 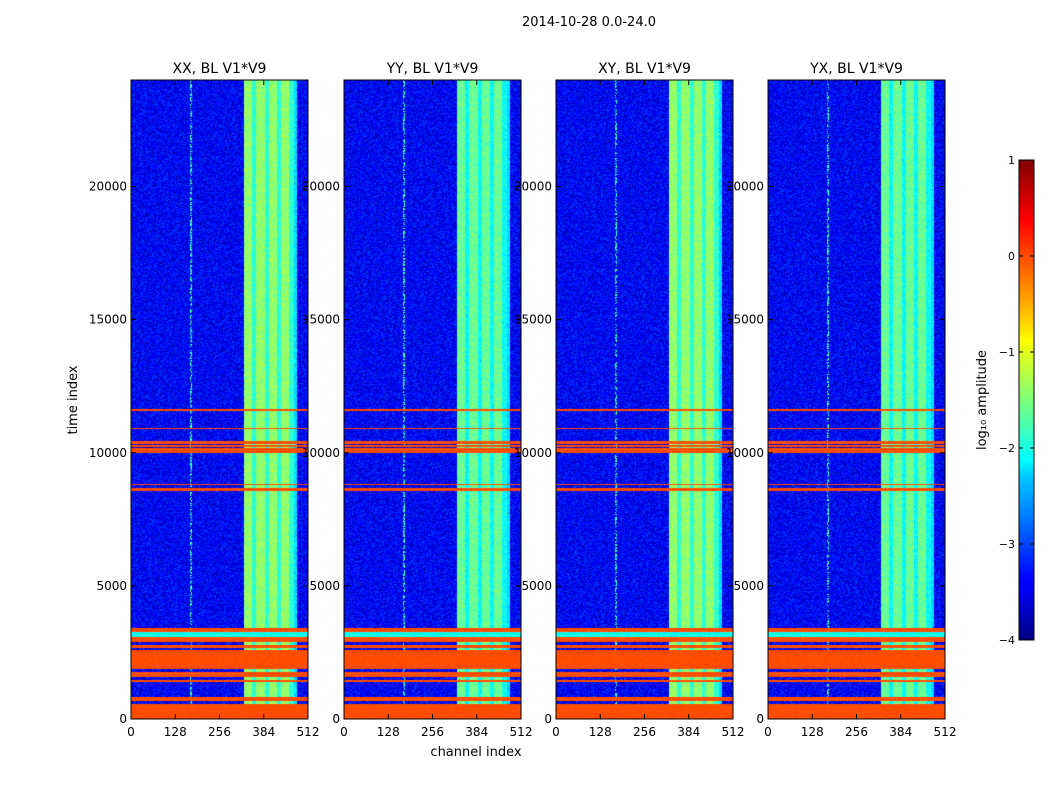 What do you see at coordinates (1007, 544) in the screenshot?
I see `colorbar-tick-label: −3` at bounding box center [1007, 544].